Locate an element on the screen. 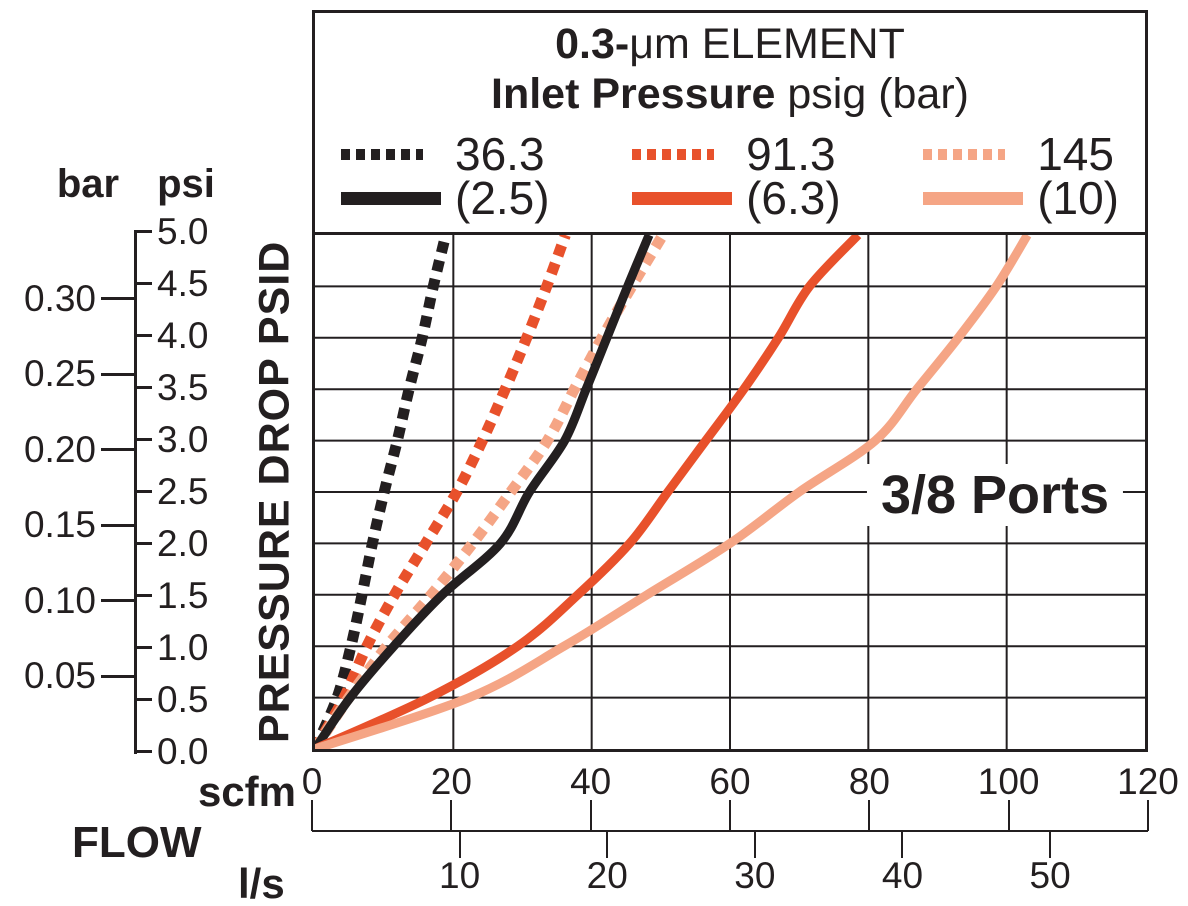  bar-tick-label: 0.10 is located at coordinates (59, 600).